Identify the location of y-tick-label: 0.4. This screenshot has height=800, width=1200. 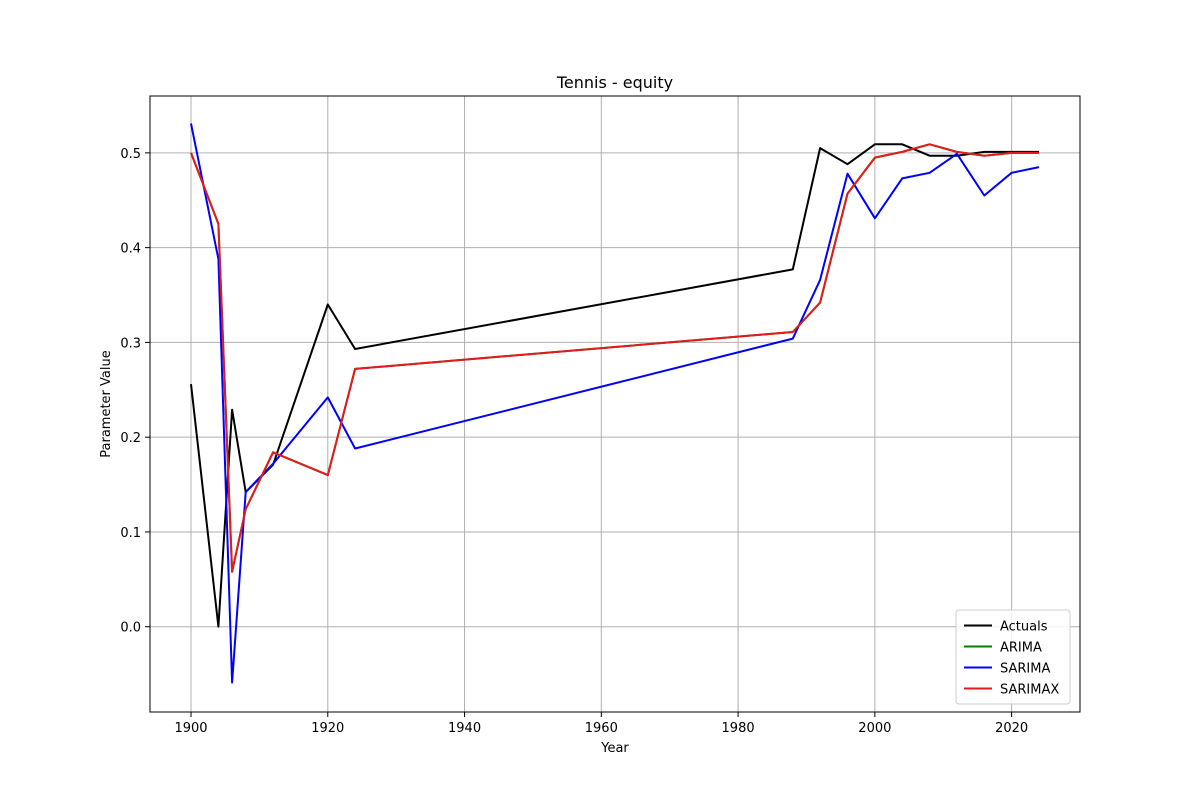
(130, 249).